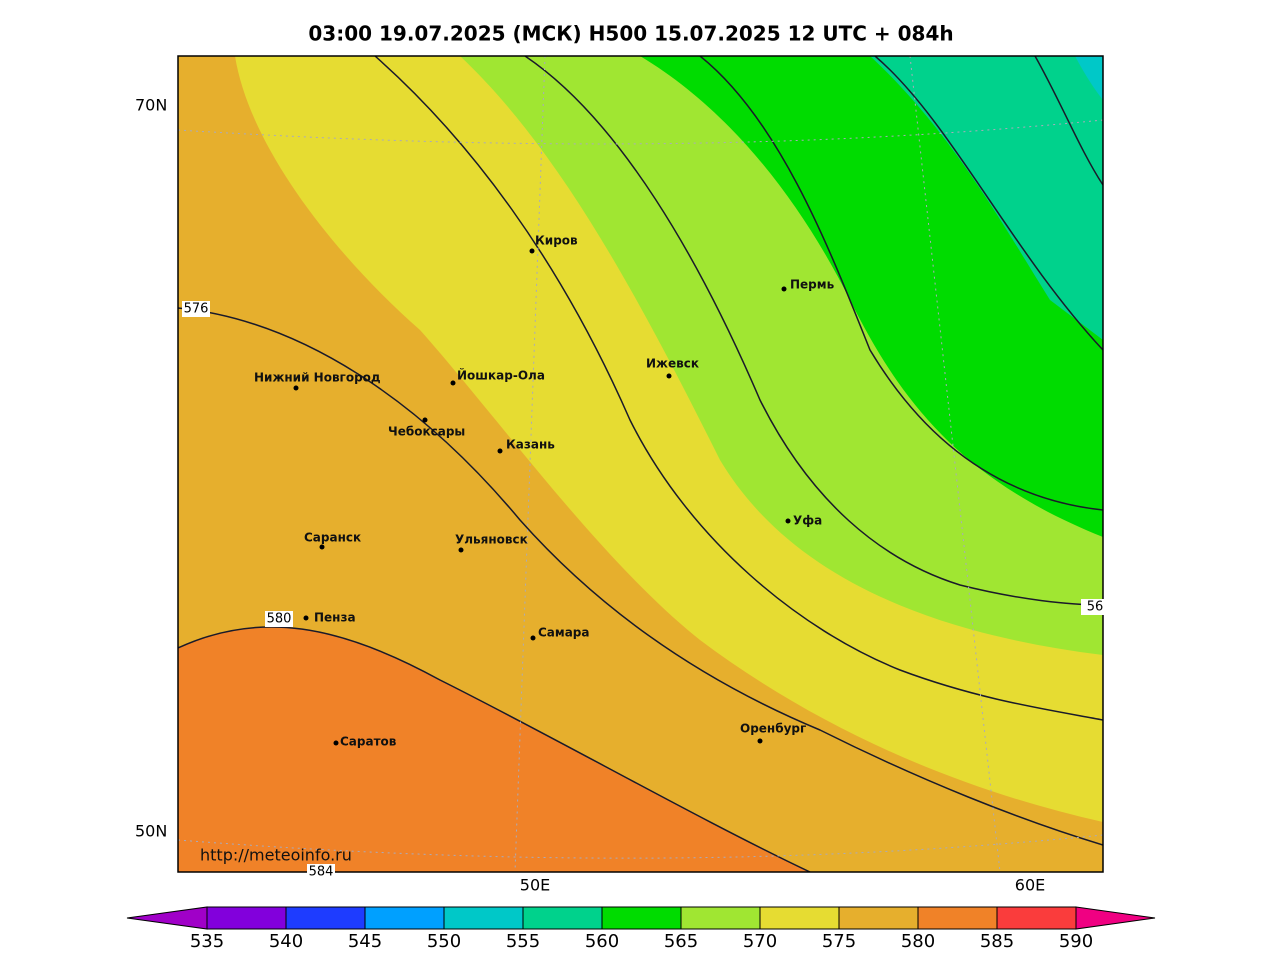 The width and height of the screenshot is (1281, 963). I want to click on band, so click(494, 749).